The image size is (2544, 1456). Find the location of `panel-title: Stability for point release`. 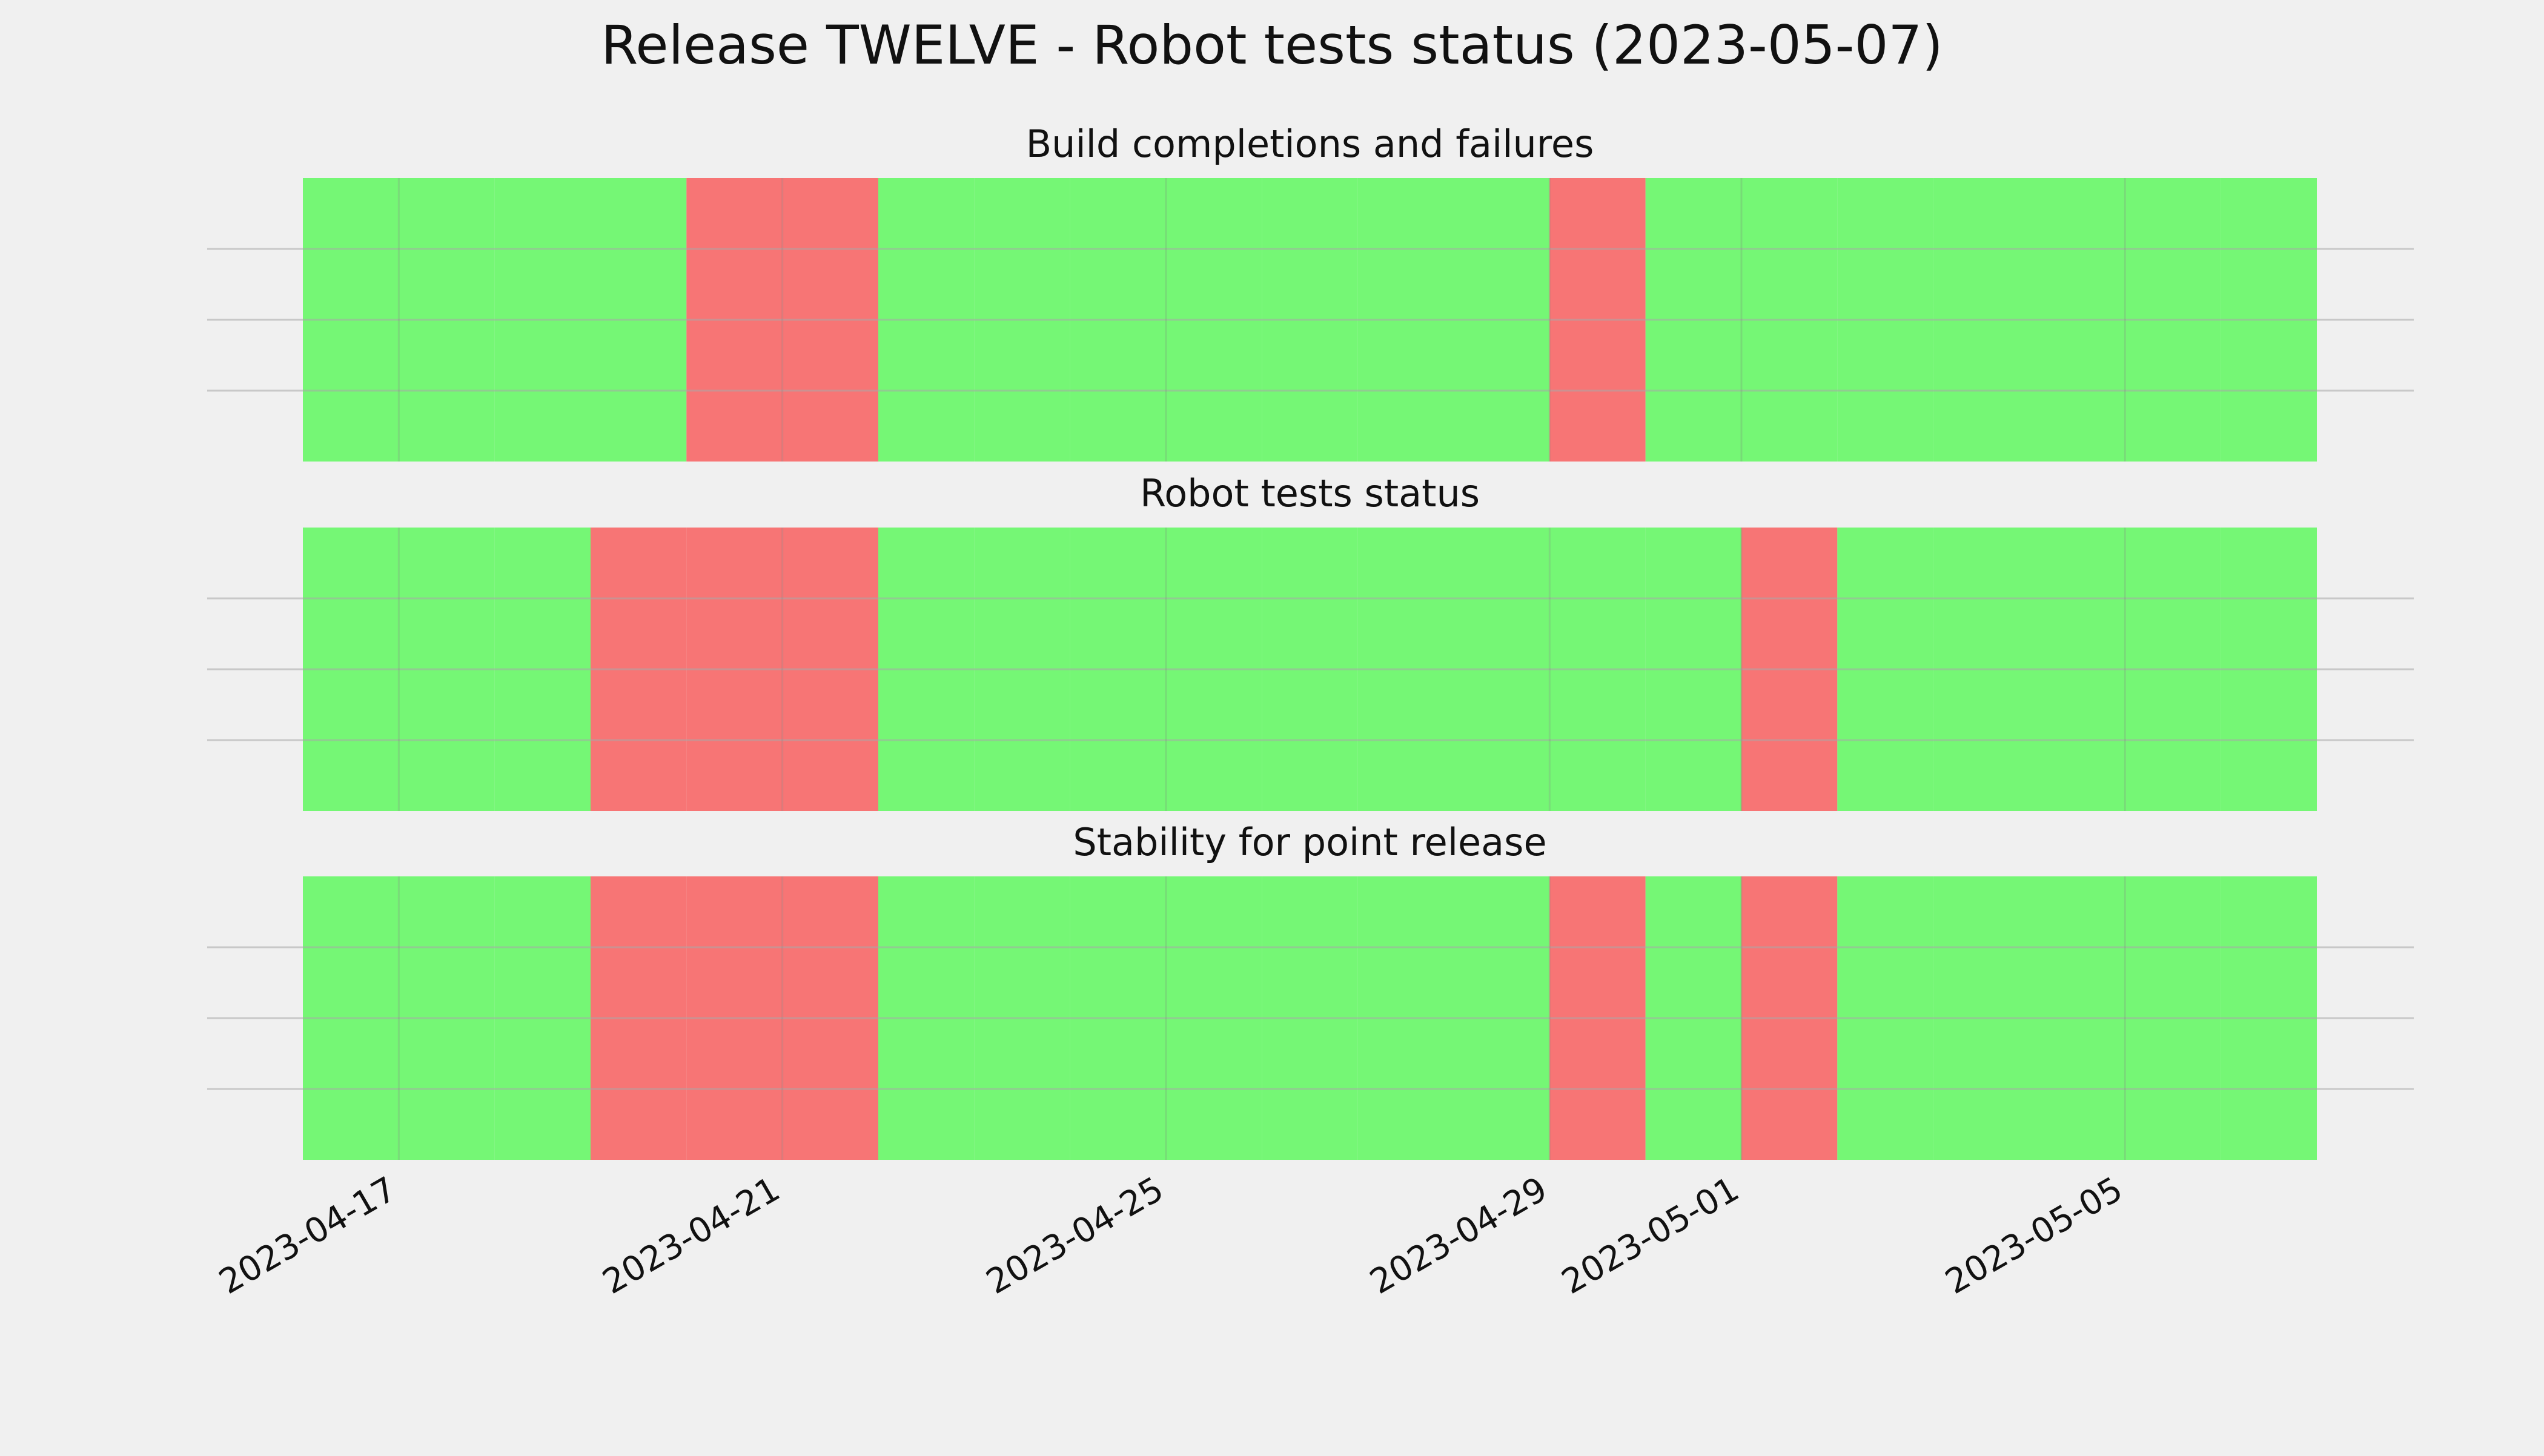

panel-title: Stability for point release is located at coordinates (1310, 842).